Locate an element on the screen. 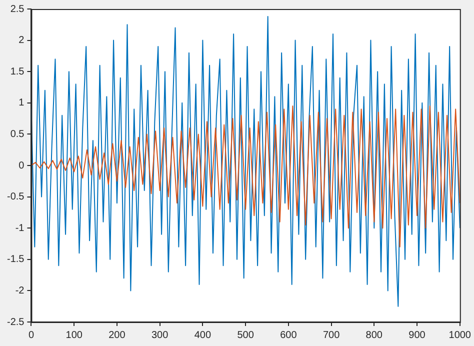  y-tick-label: -1.5 is located at coordinates (15, 260).